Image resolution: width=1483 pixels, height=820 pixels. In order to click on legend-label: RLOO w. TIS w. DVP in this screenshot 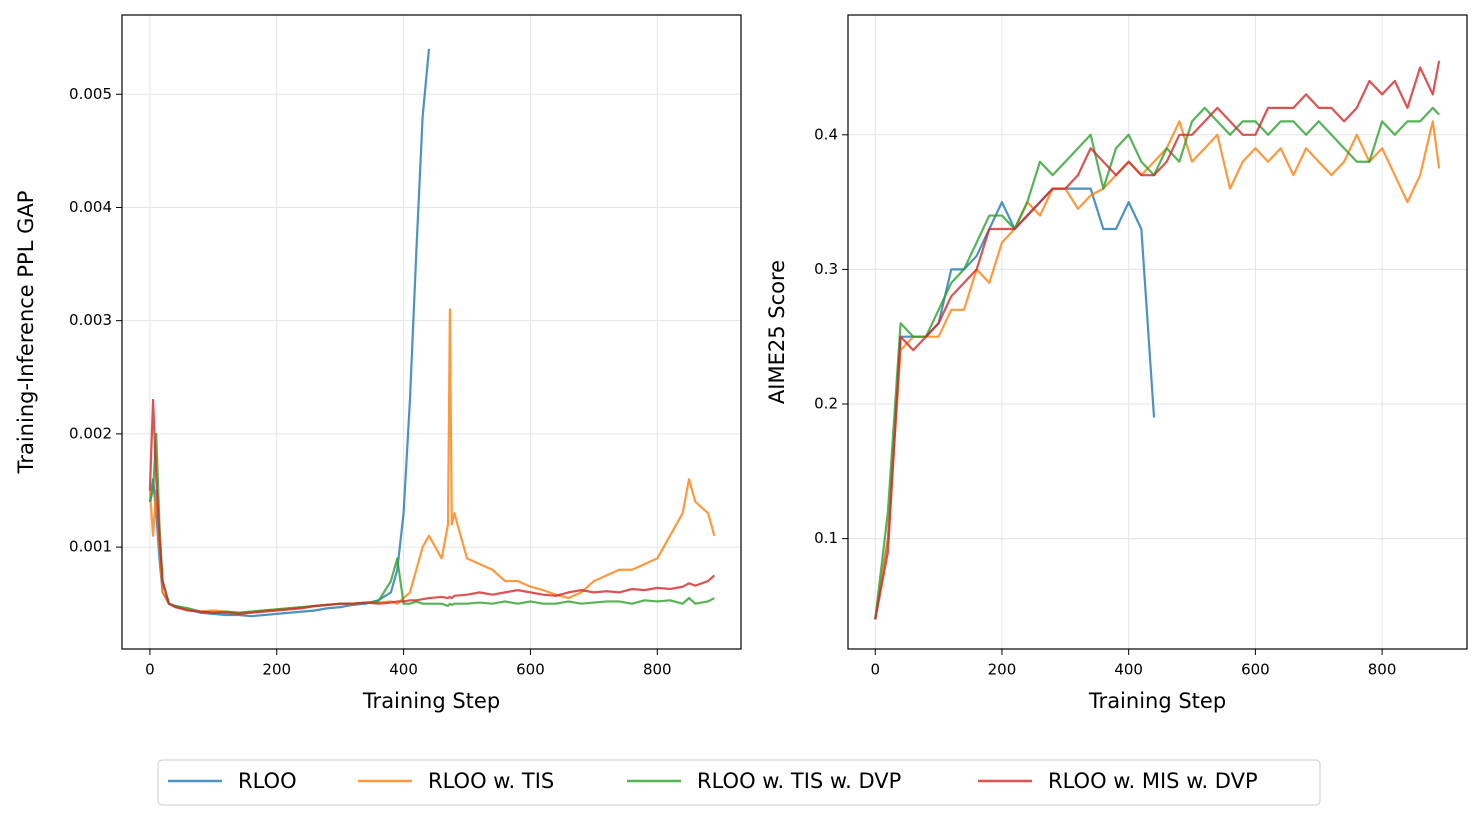, I will do `click(799, 781)`.